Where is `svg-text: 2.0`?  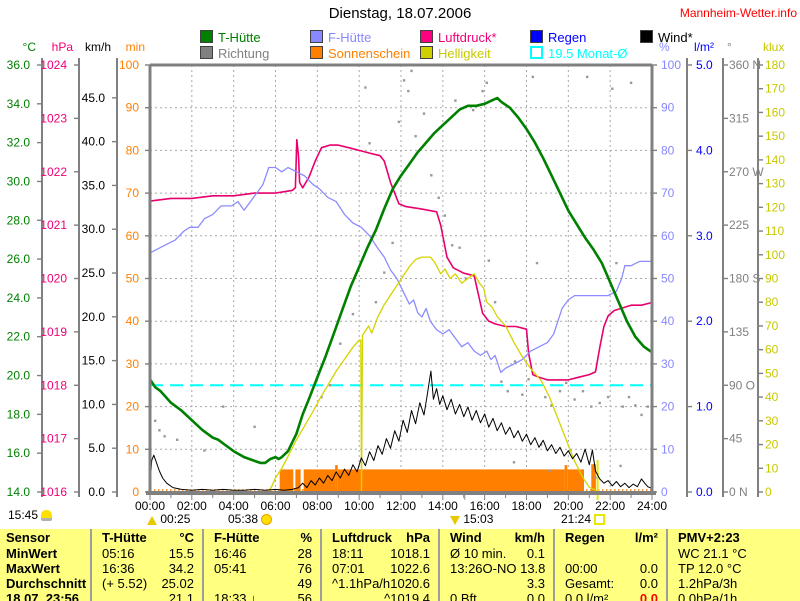
svg-text: 2.0 is located at coordinates (704, 321).